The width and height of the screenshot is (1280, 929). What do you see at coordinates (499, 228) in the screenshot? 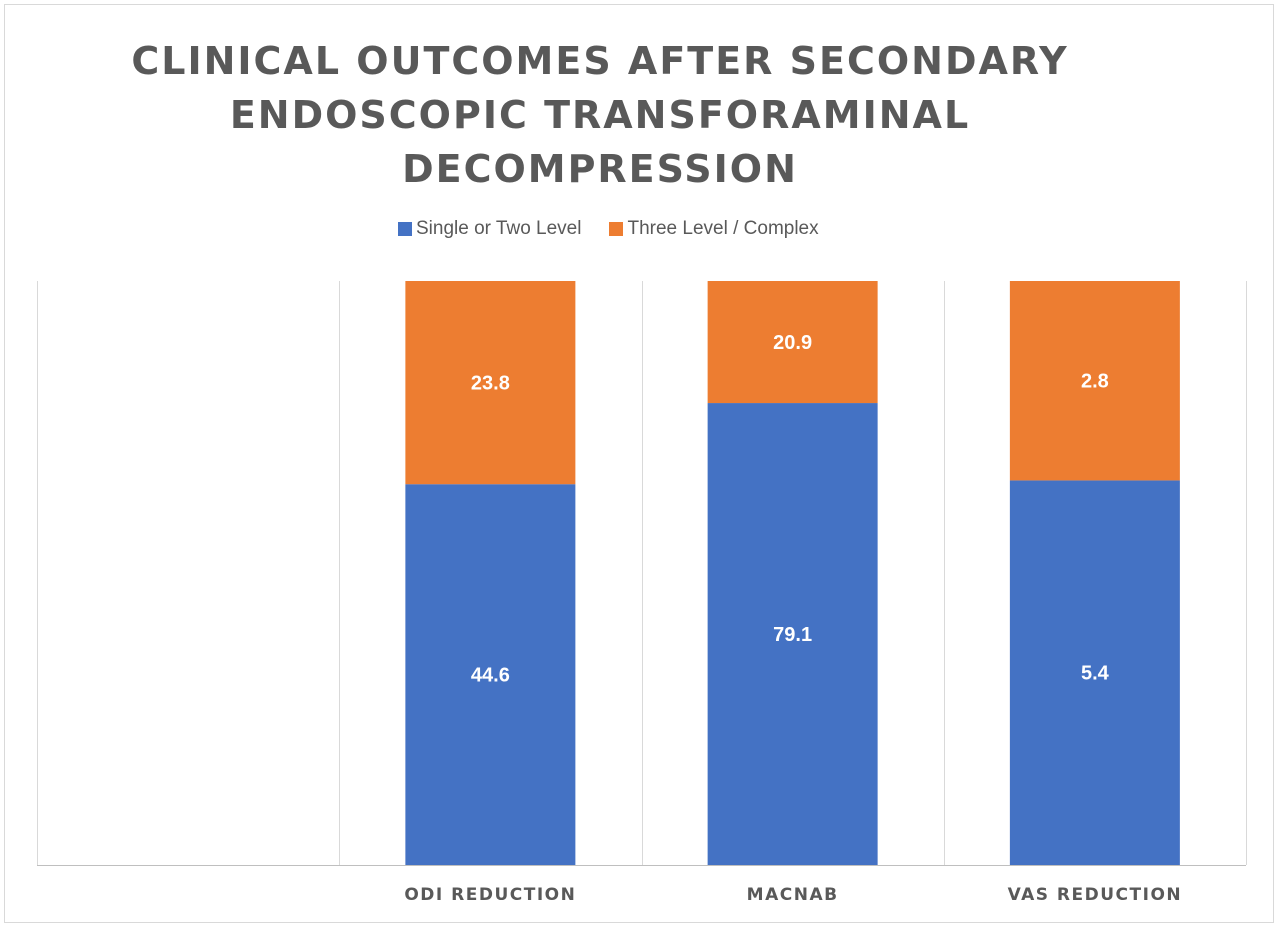
I see `legend-label-single-or-two-level: Single or Two Level` at bounding box center [499, 228].